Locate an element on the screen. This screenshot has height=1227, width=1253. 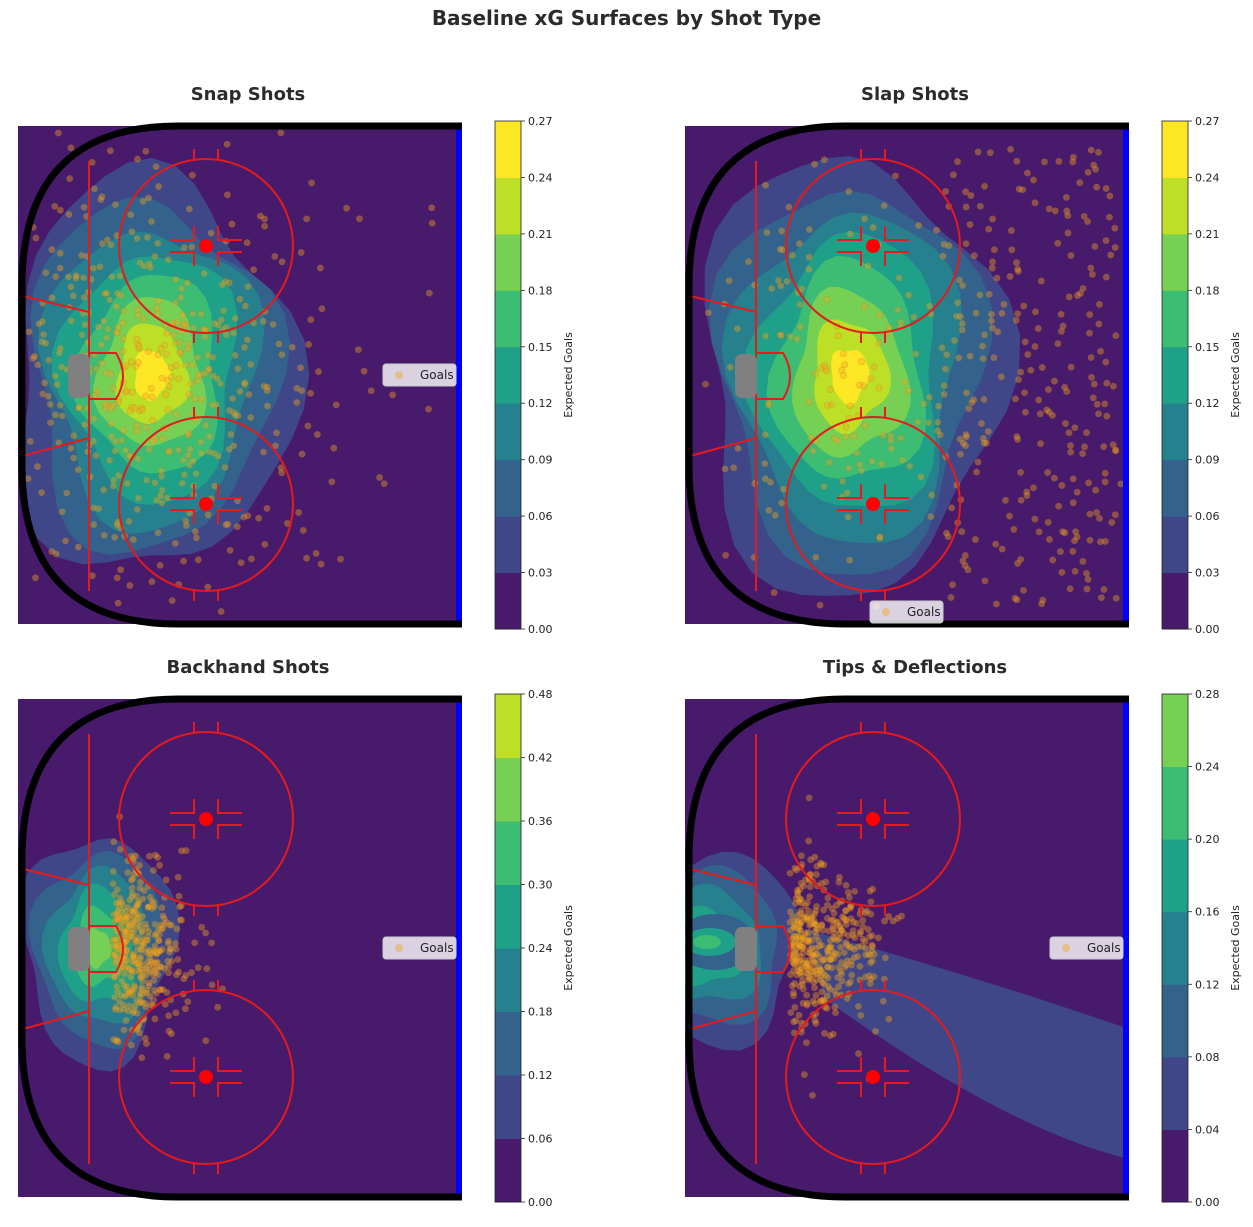
colorbar-label: Expected Goals is located at coordinates (568, 948).